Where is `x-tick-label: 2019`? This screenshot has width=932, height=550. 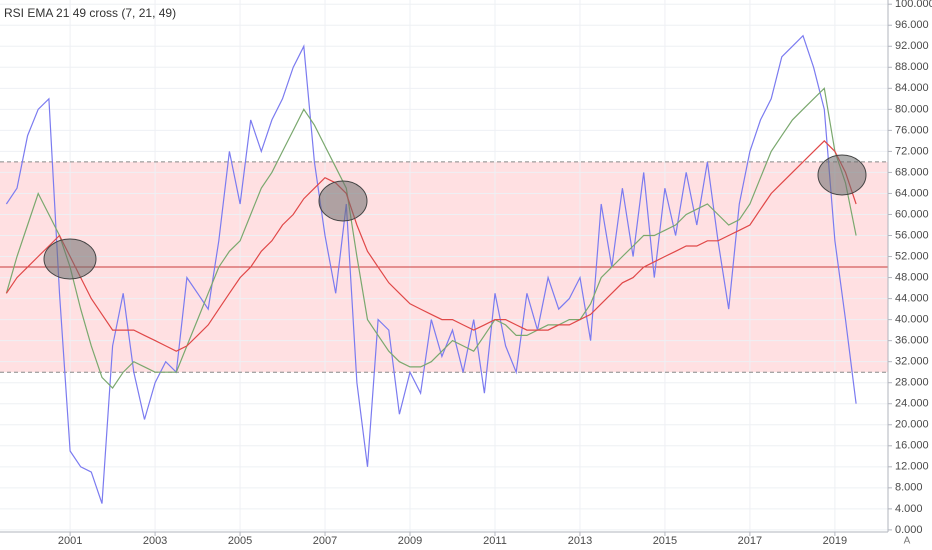
x-tick-label: 2019 is located at coordinates (835, 541).